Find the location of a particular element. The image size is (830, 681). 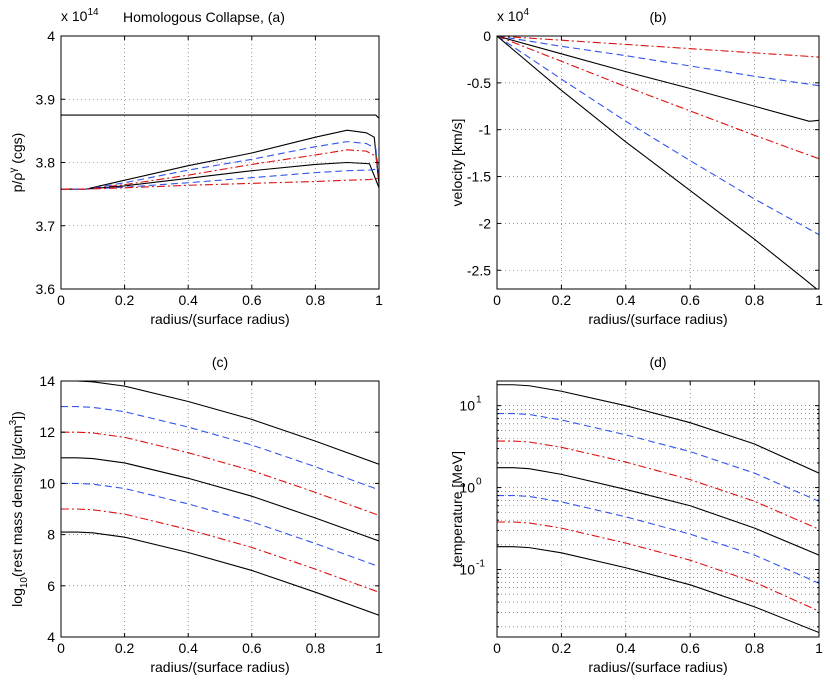

axis-multiplier: x 1014 is located at coordinates (80, 15).